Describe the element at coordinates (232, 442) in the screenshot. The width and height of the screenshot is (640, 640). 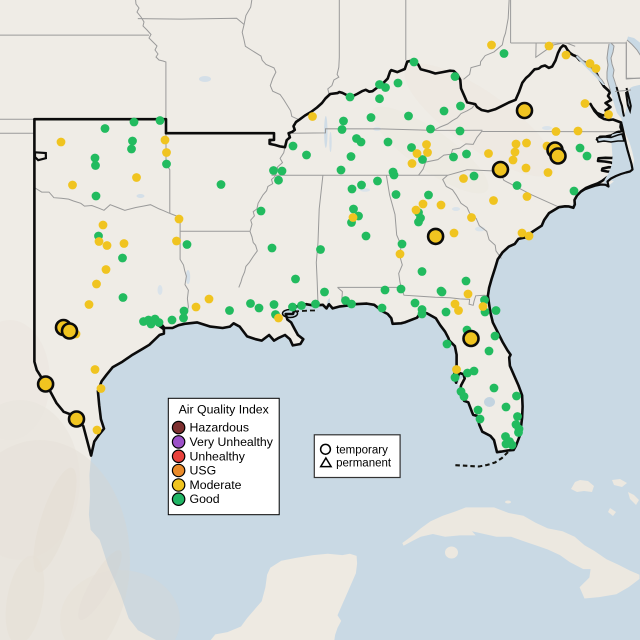
I see `svg-text: Very Unhealthy` at that location.